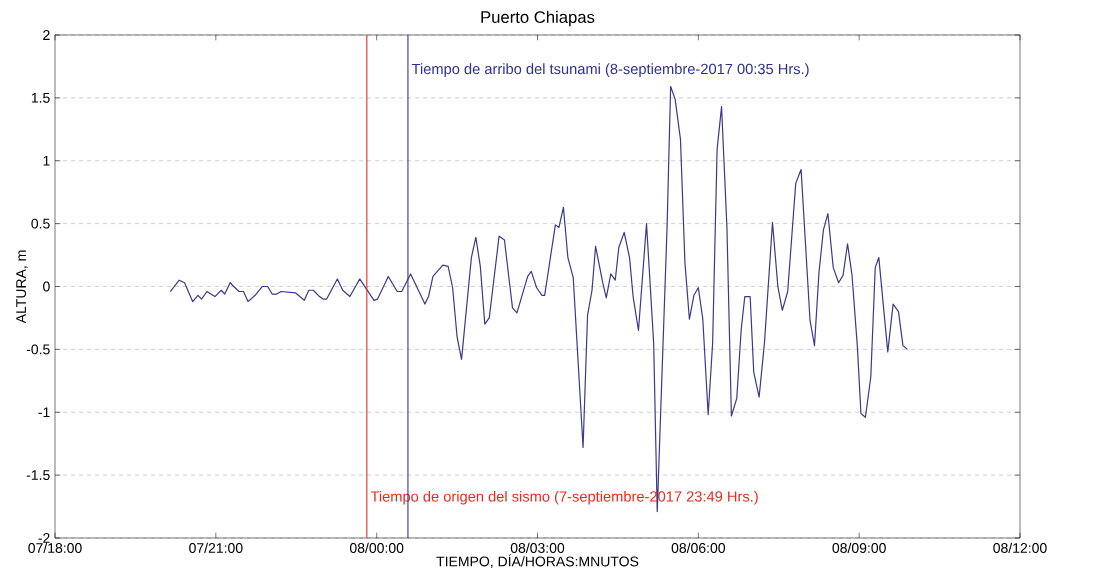  I want to click on y-tick-label: 1.5, so click(40, 98).